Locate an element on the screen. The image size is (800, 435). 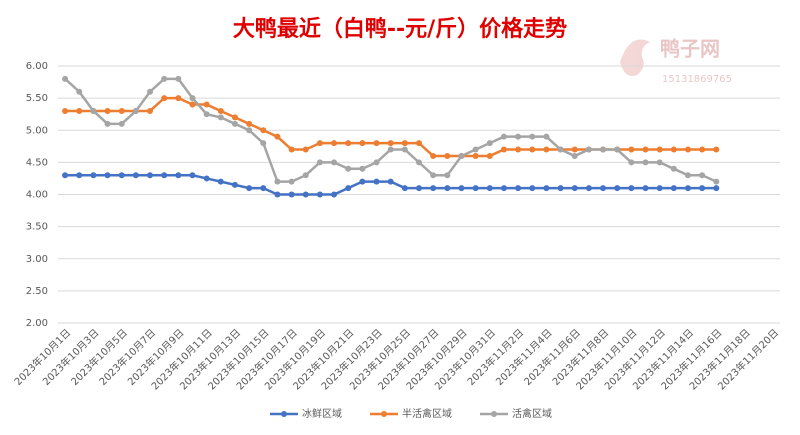
y-tick-label: 5.50 is located at coordinates (37, 98).